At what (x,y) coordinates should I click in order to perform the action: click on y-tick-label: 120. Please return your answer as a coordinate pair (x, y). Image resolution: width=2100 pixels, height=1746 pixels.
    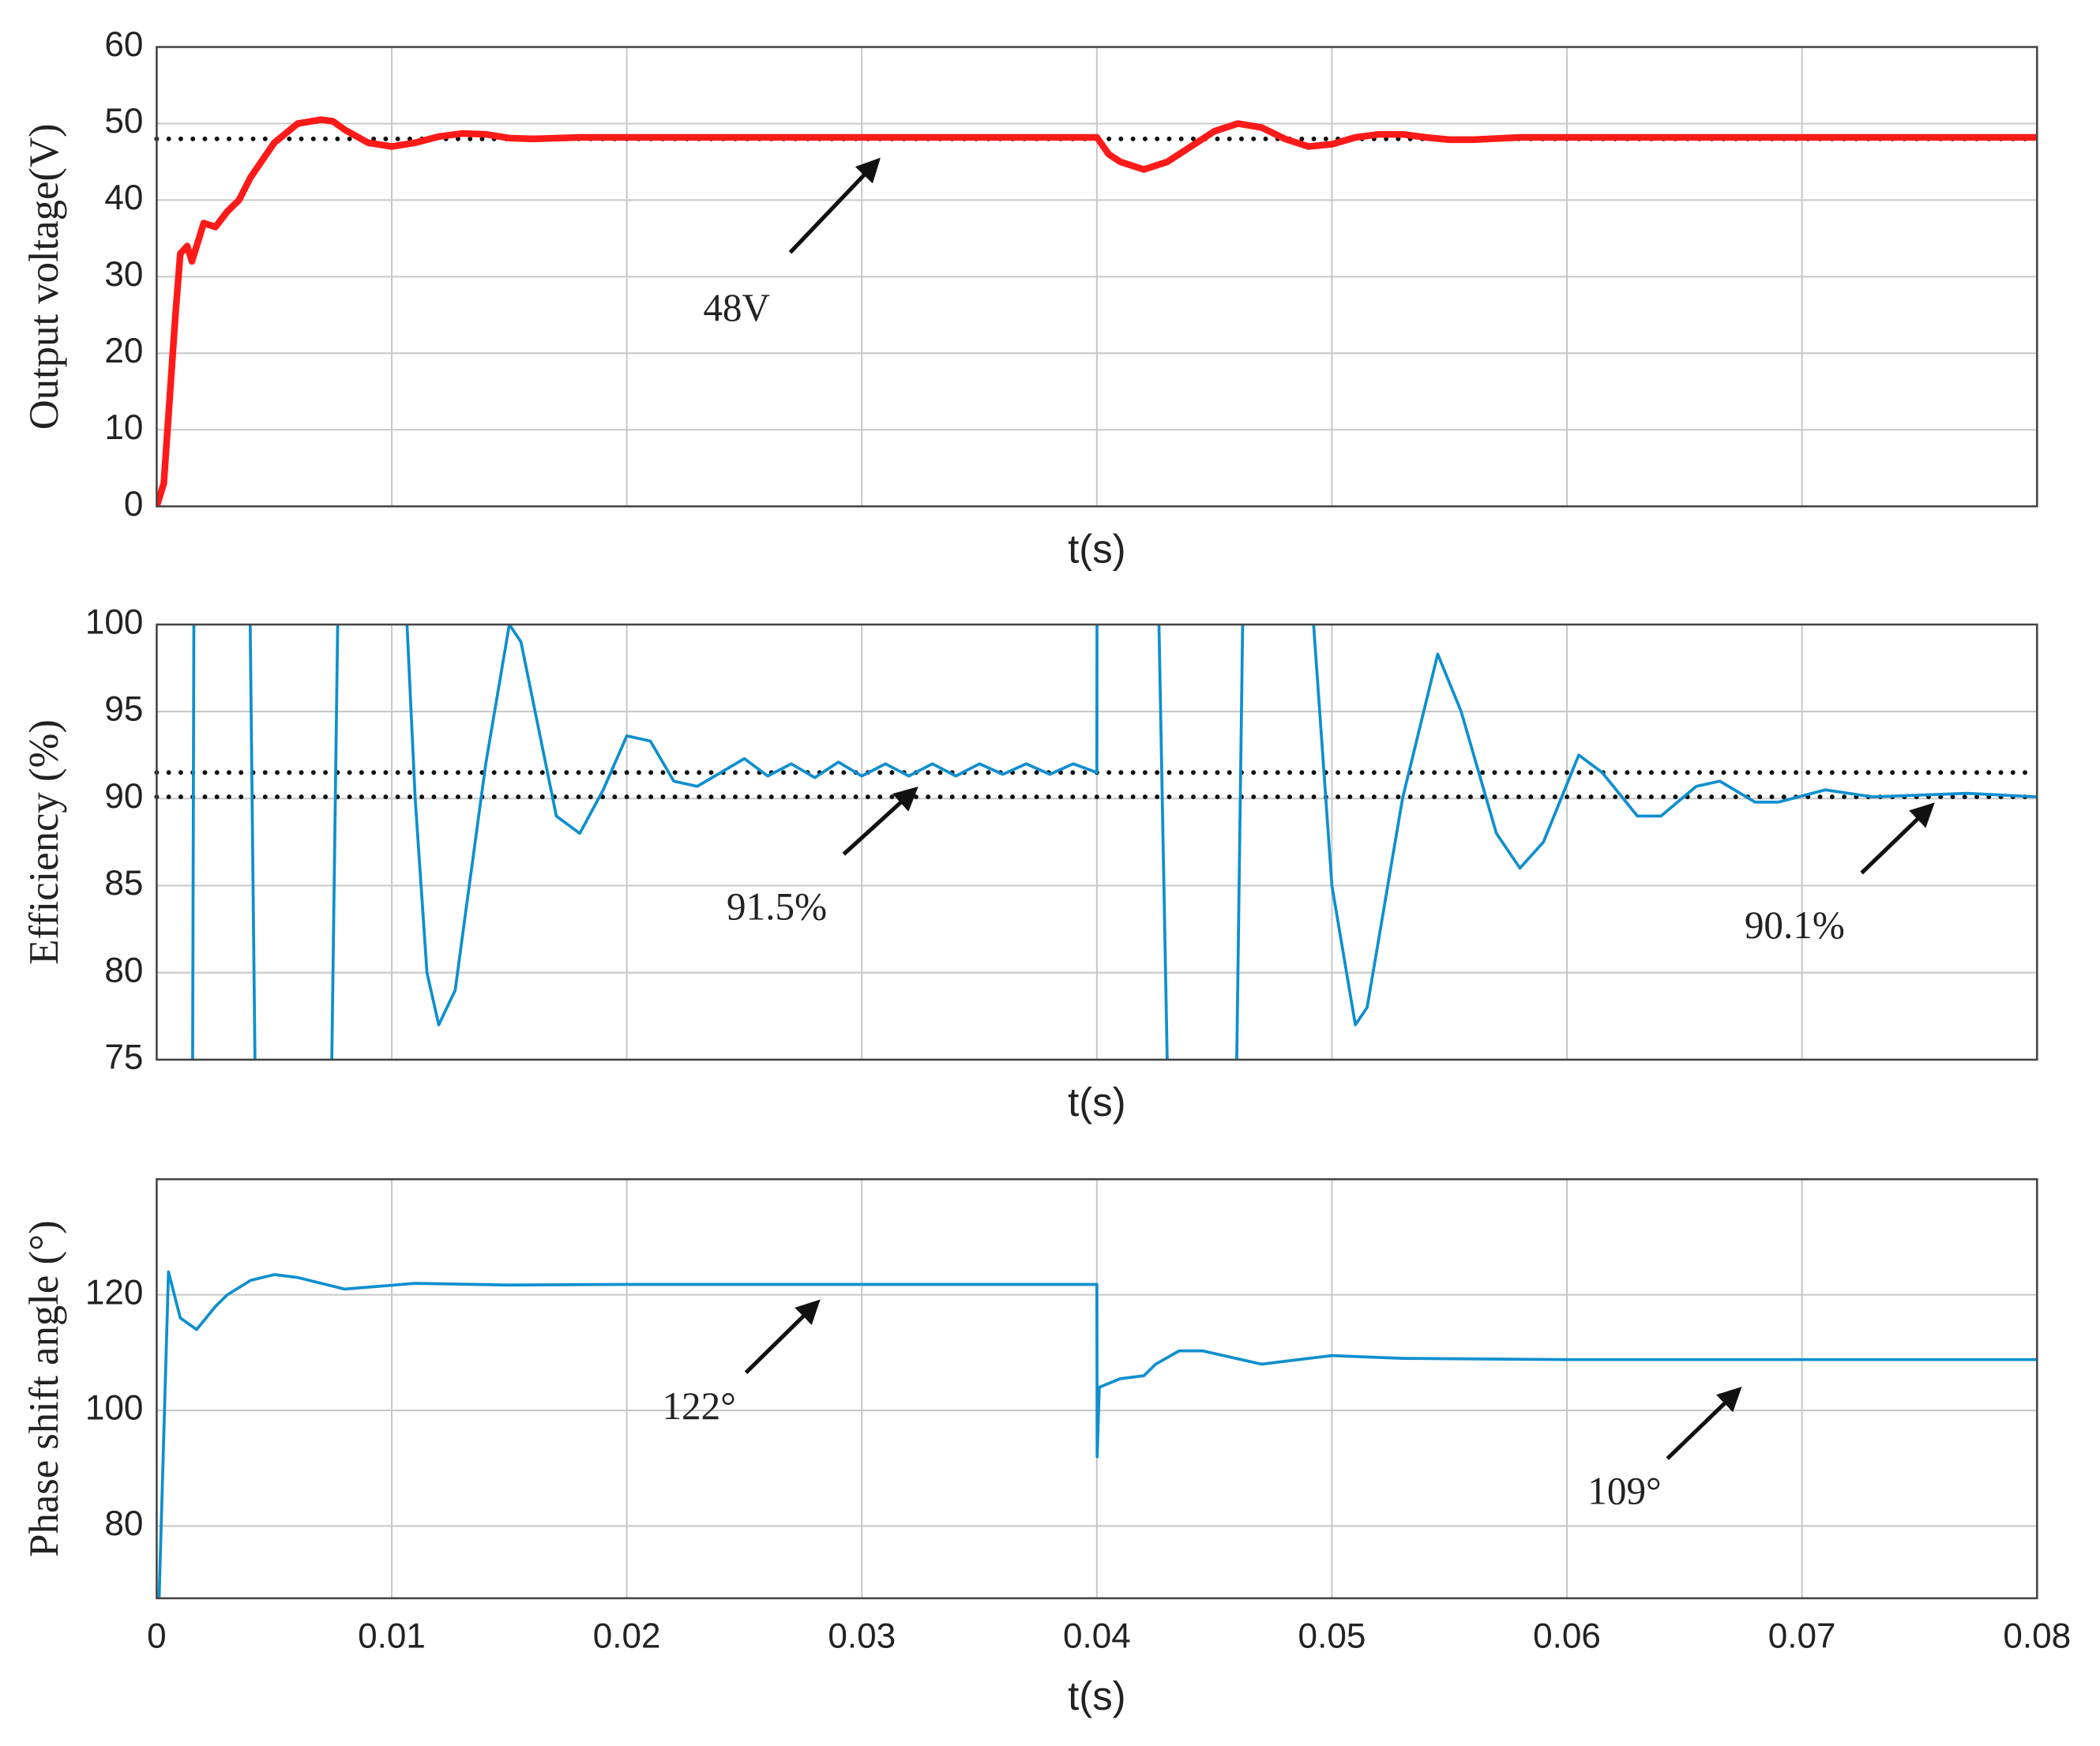
    Looking at the image, I should click on (114, 1292).